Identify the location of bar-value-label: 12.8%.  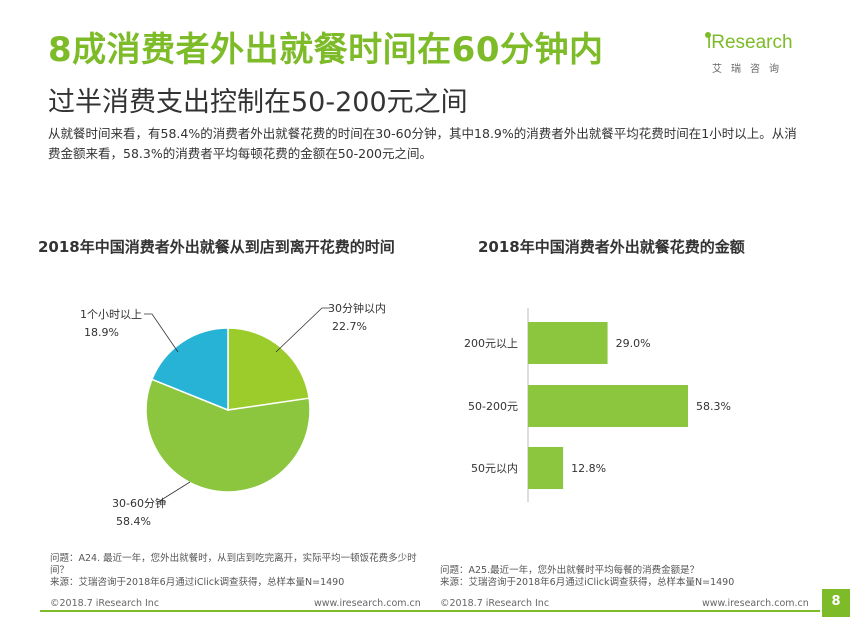
(588, 468).